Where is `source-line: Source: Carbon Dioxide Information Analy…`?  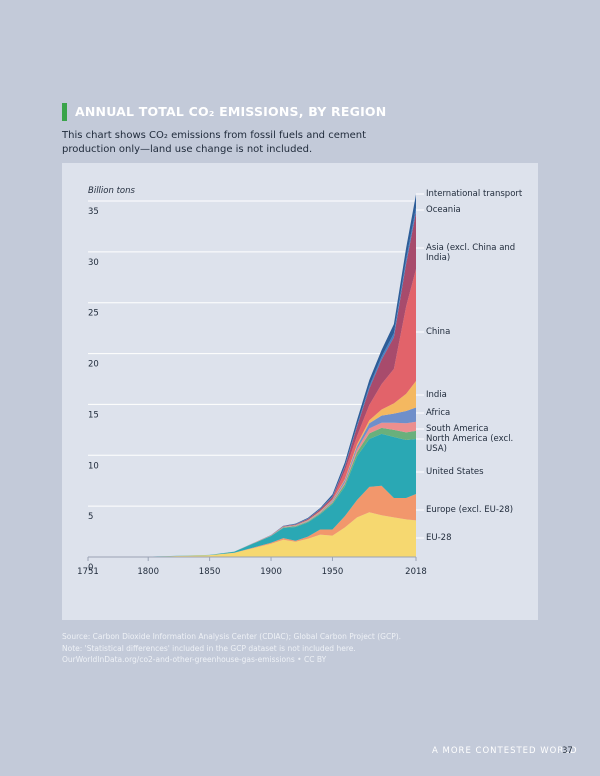
source-line: Source: Carbon Dioxide Information Analy… is located at coordinates (232, 636).